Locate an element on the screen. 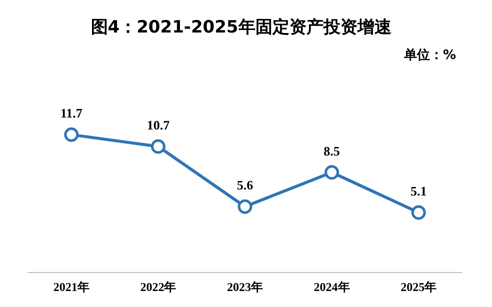 This screenshot has width=492, height=307. x-tick-label: 2023年 is located at coordinates (245, 287).